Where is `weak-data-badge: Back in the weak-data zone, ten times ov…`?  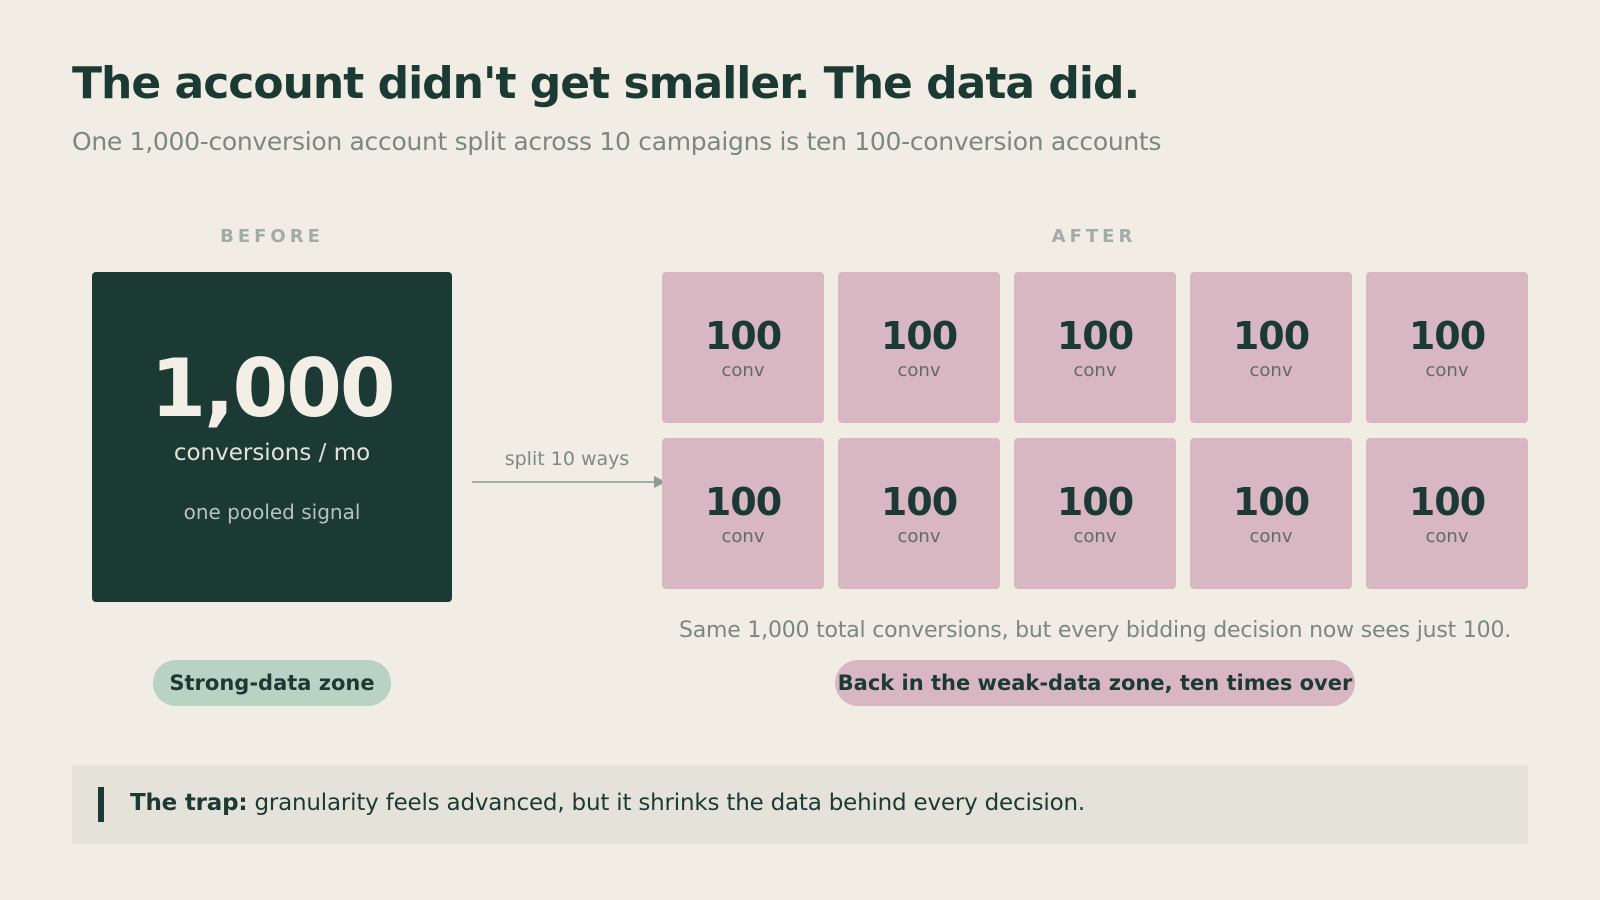 weak-data-badge: Back in the weak-data zone, ten times ov… is located at coordinates (1095, 683).